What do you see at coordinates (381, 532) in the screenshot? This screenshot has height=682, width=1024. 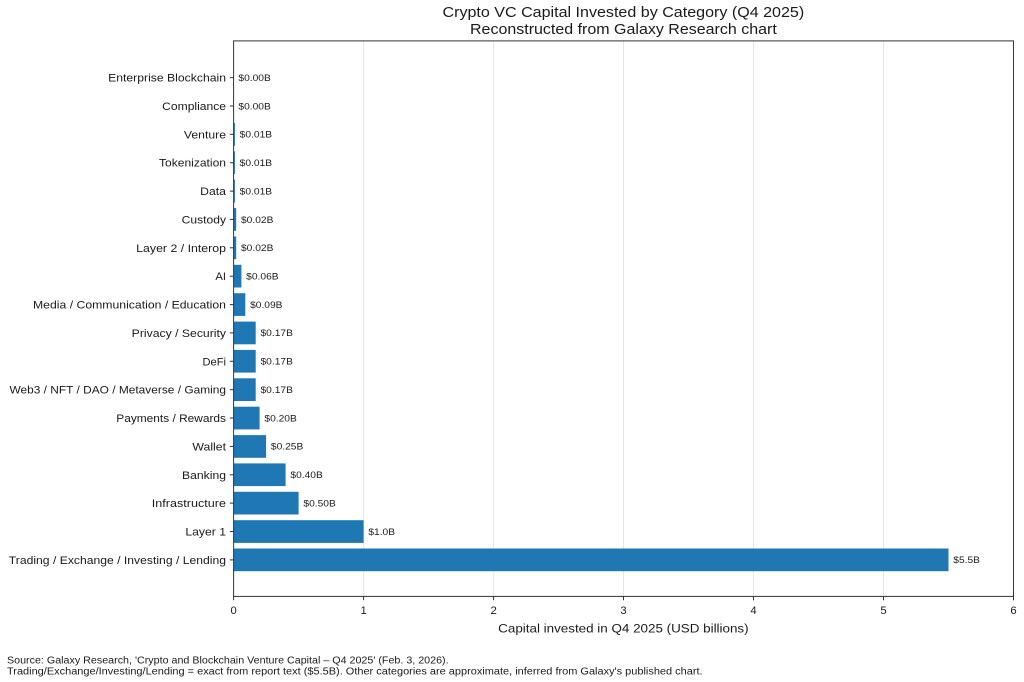 I see `svg-text: $1.0B` at bounding box center [381, 532].